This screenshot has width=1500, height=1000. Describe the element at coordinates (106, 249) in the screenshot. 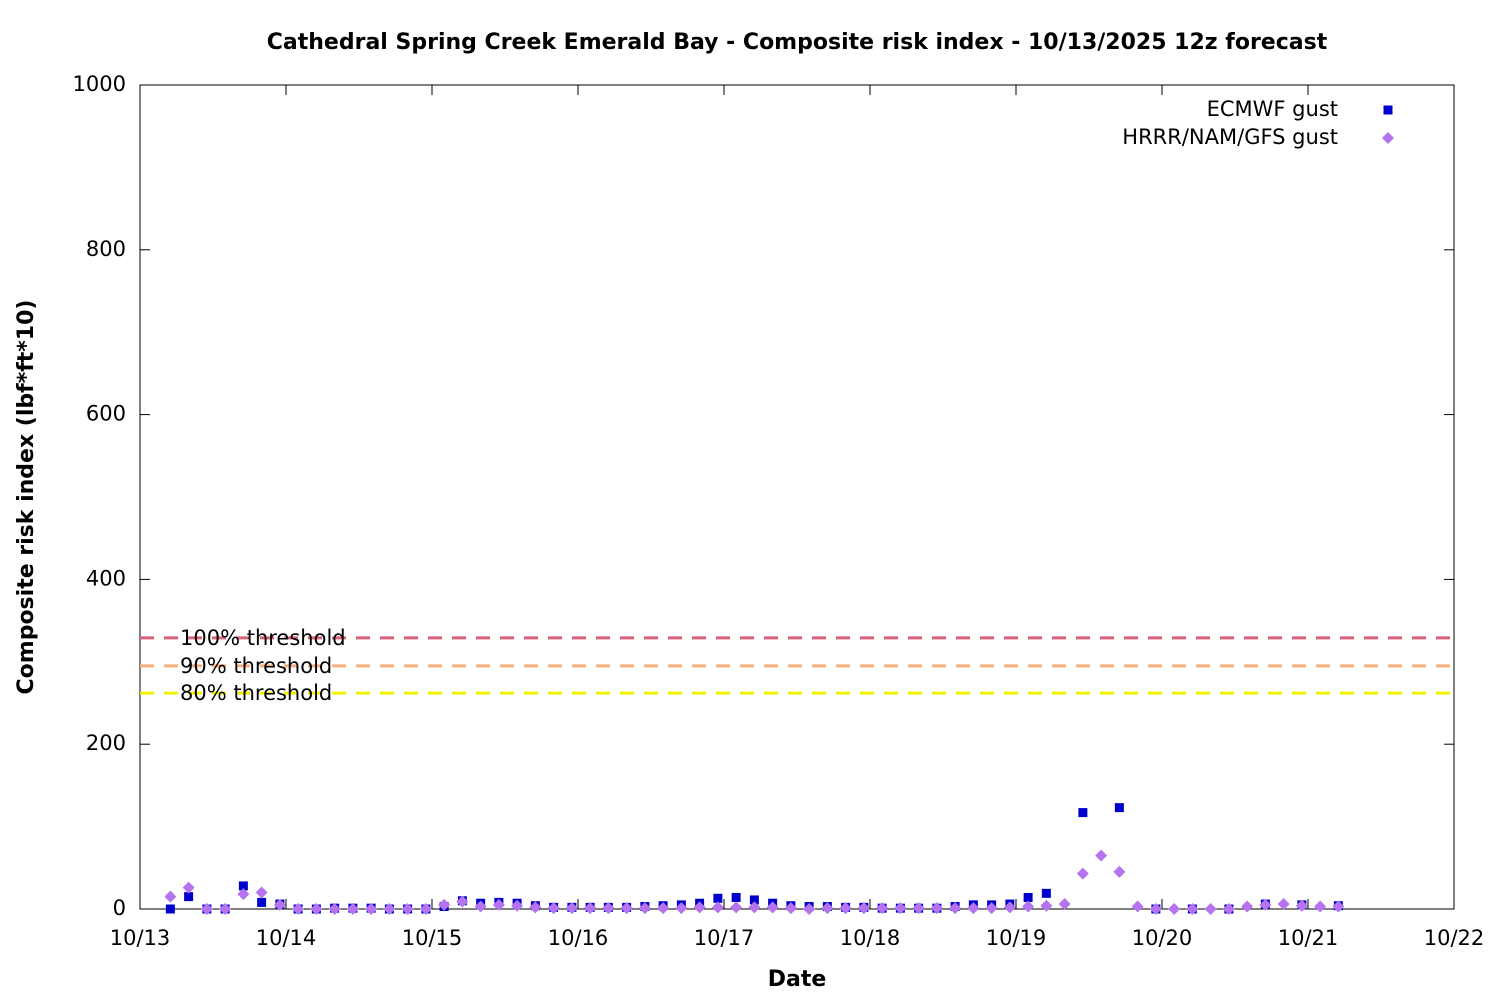

I see `y-tick-label: 800` at that location.